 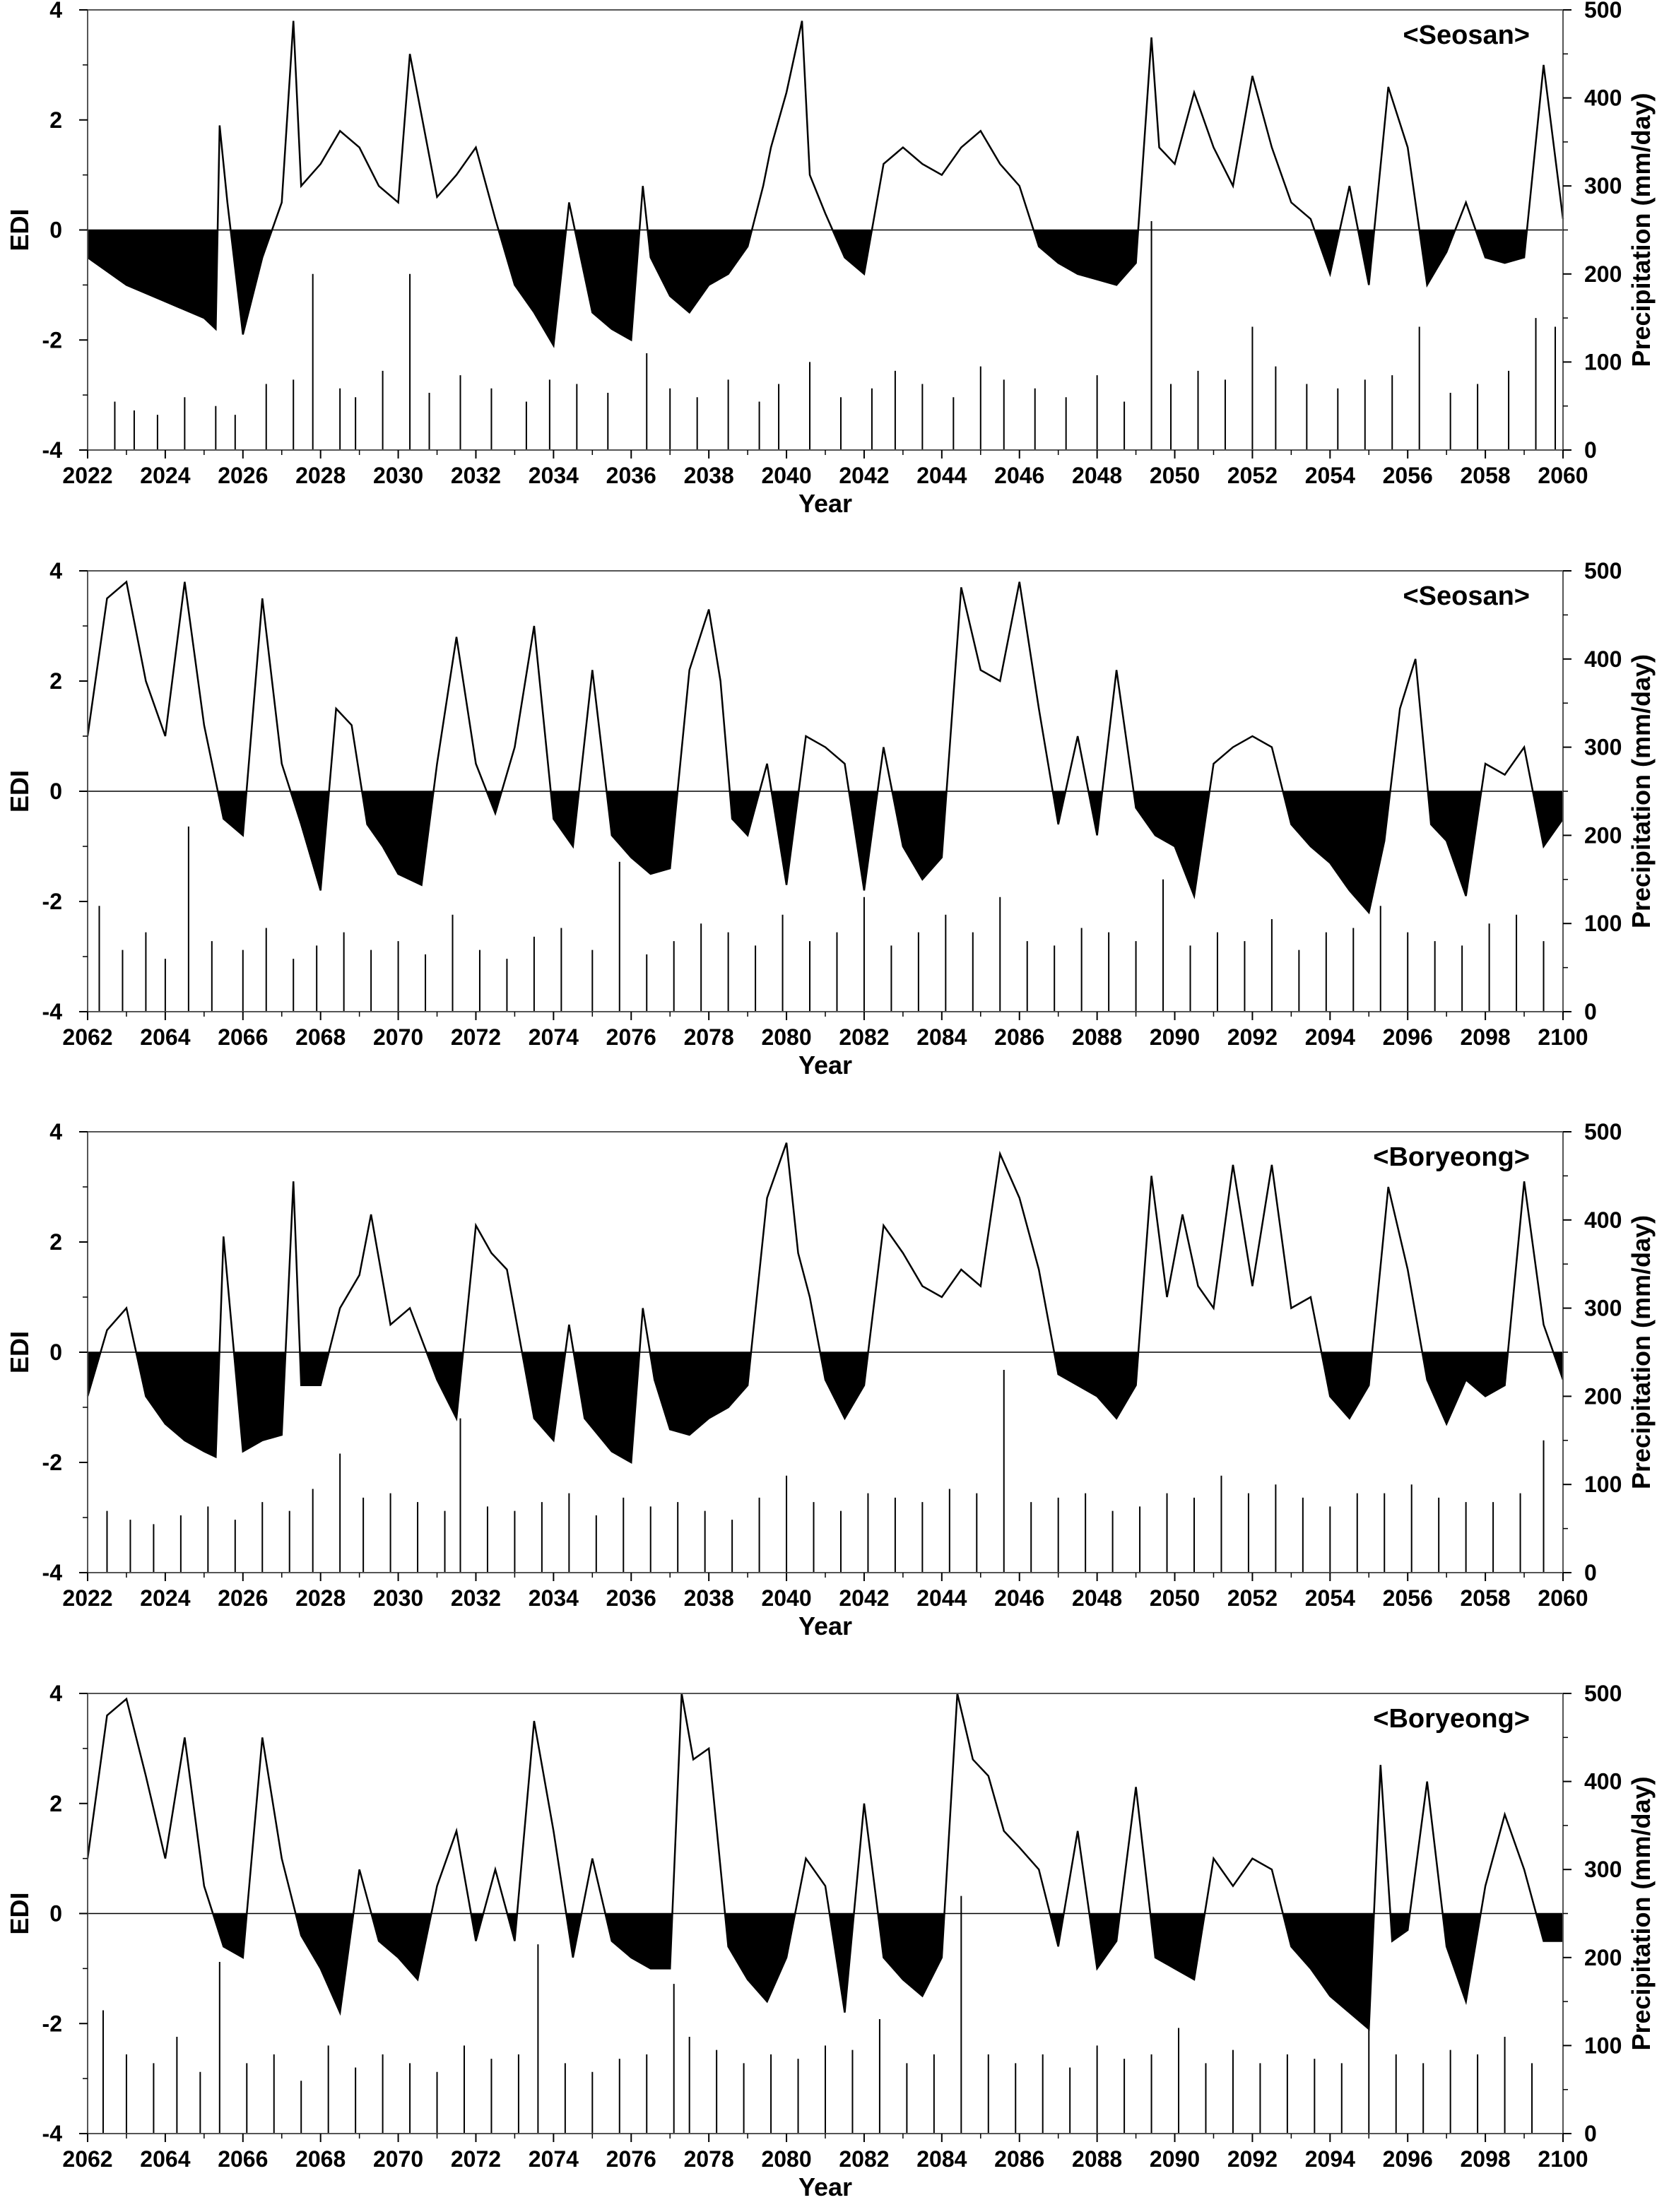 What do you see at coordinates (1253, 1037) in the screenshot?
I see `x-tick-label-15: 2092` at bounding box center [1253, 1037].